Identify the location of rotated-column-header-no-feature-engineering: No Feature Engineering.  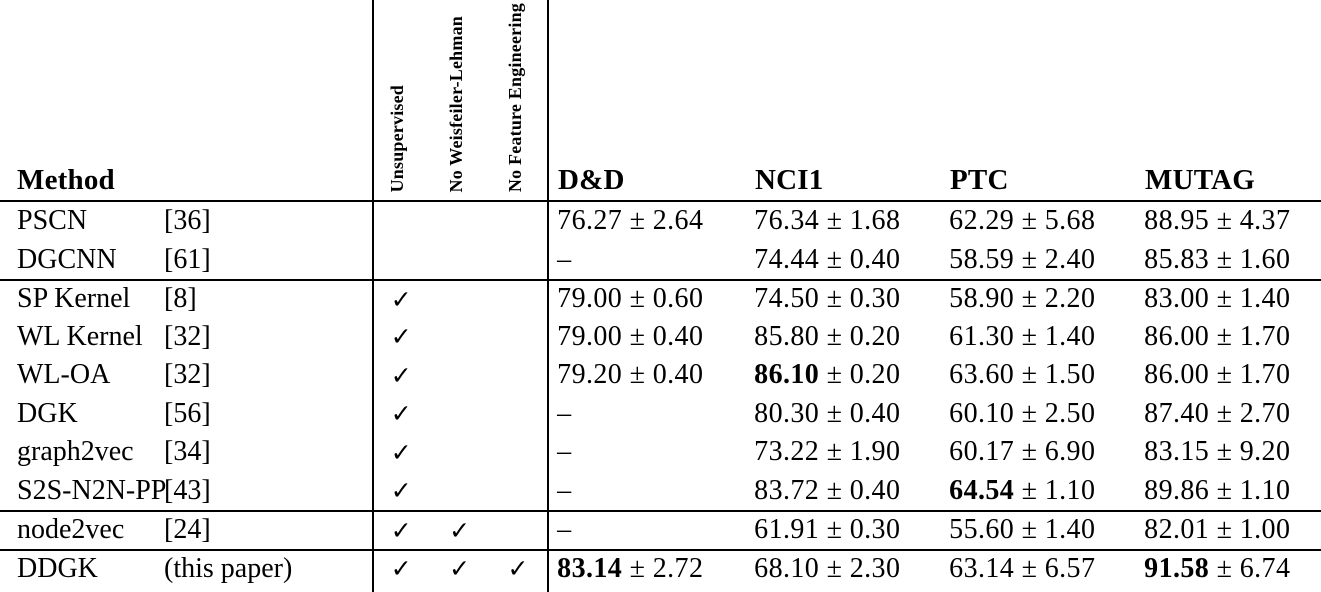
(515, 97).